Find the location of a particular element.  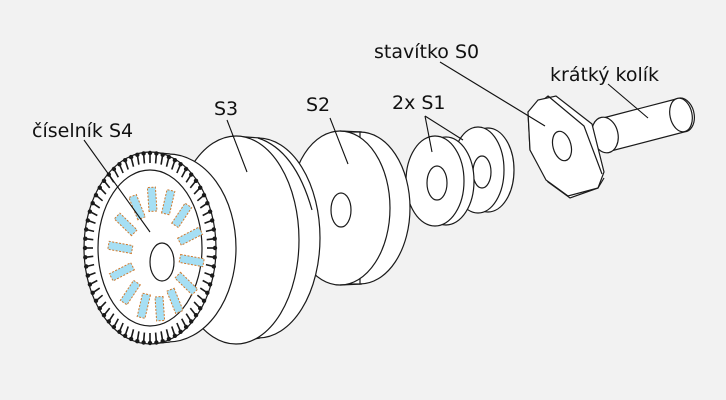

dial-teeth is located at coordinates (150, 248).